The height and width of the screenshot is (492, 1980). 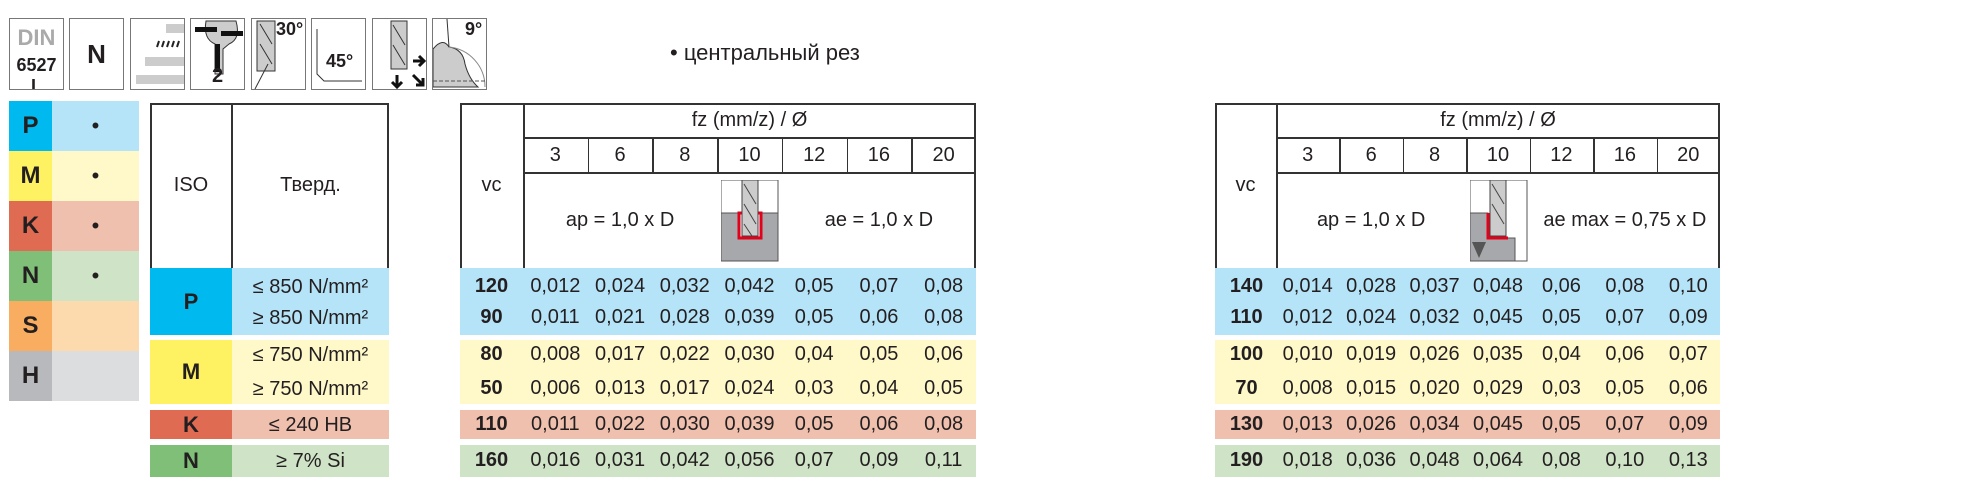 What do you see at coordinates (1308, 154) in the screenshot?
I see `diameter-header: 3` at bounding box center [1308, 154].